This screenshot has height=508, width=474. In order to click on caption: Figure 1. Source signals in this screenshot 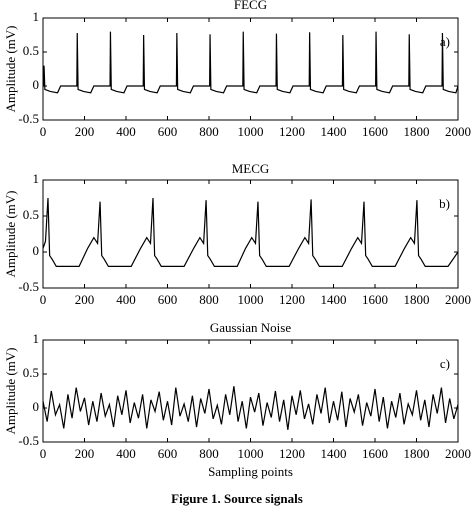, I will do `click(237, 498)`.